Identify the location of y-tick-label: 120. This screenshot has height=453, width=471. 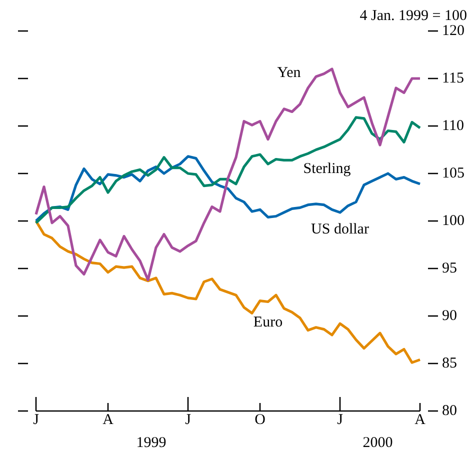
(453, 30).